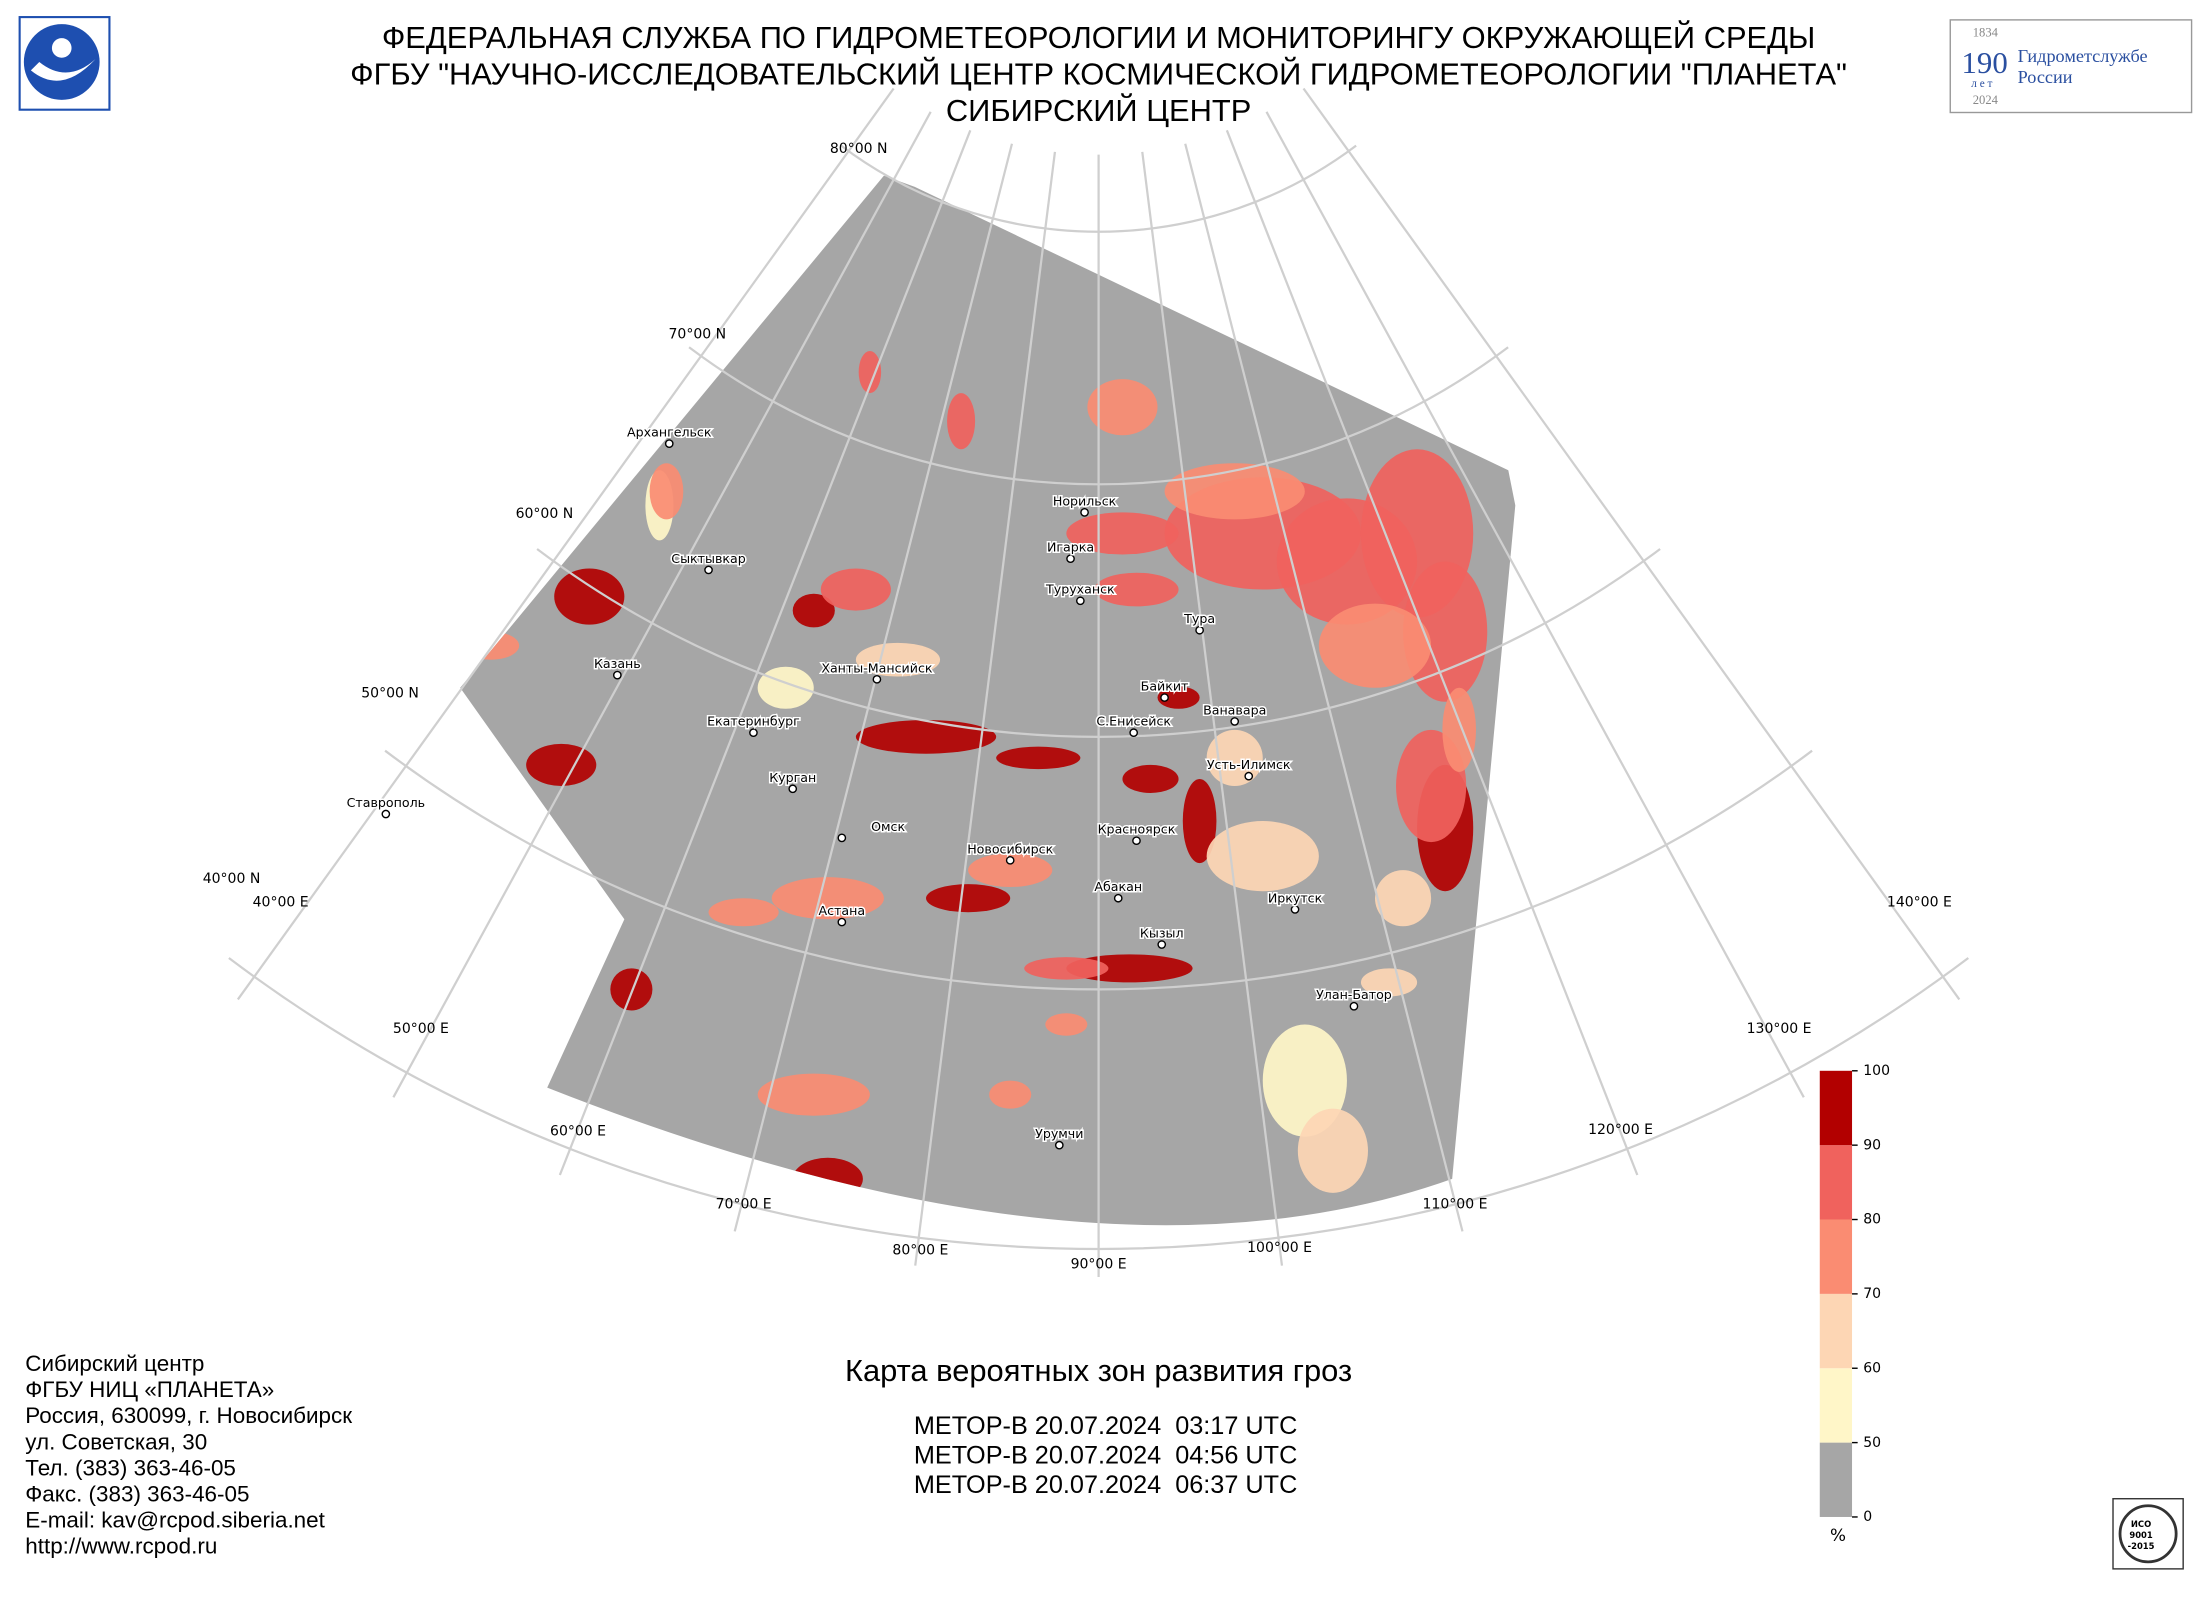 The width and height of the screenshot is (2200, 1600). Describe the element at coordinates (2045, 77) in the screenshot. I see `logo-text: России` at that location.